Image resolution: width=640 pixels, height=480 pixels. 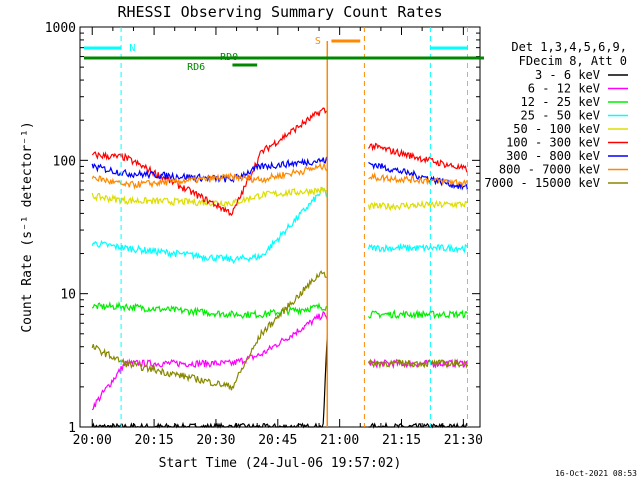 What do you see at coordinates (72, 428) in the screenshot?
I see `y-tick-label: 1` at bounding box center [72, 428].